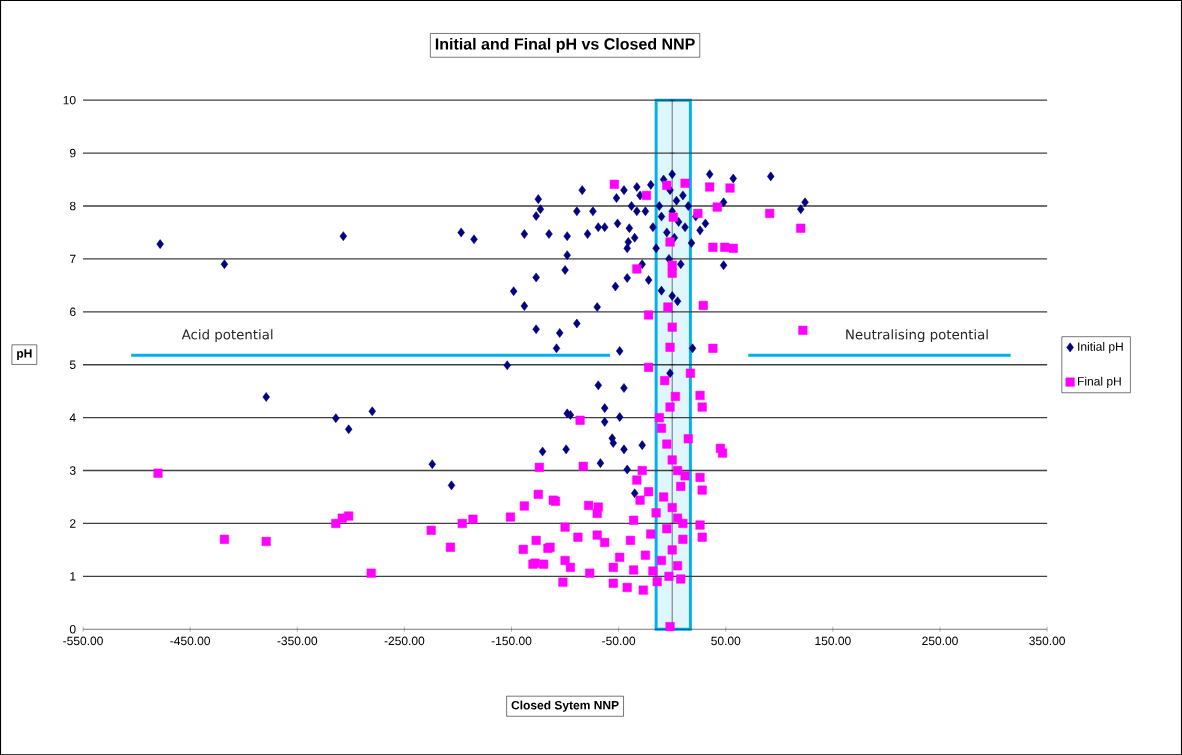 The height and width of the screenshot is (755, 1182). I want to click on y-tick-label: 7, so click(73, 258).